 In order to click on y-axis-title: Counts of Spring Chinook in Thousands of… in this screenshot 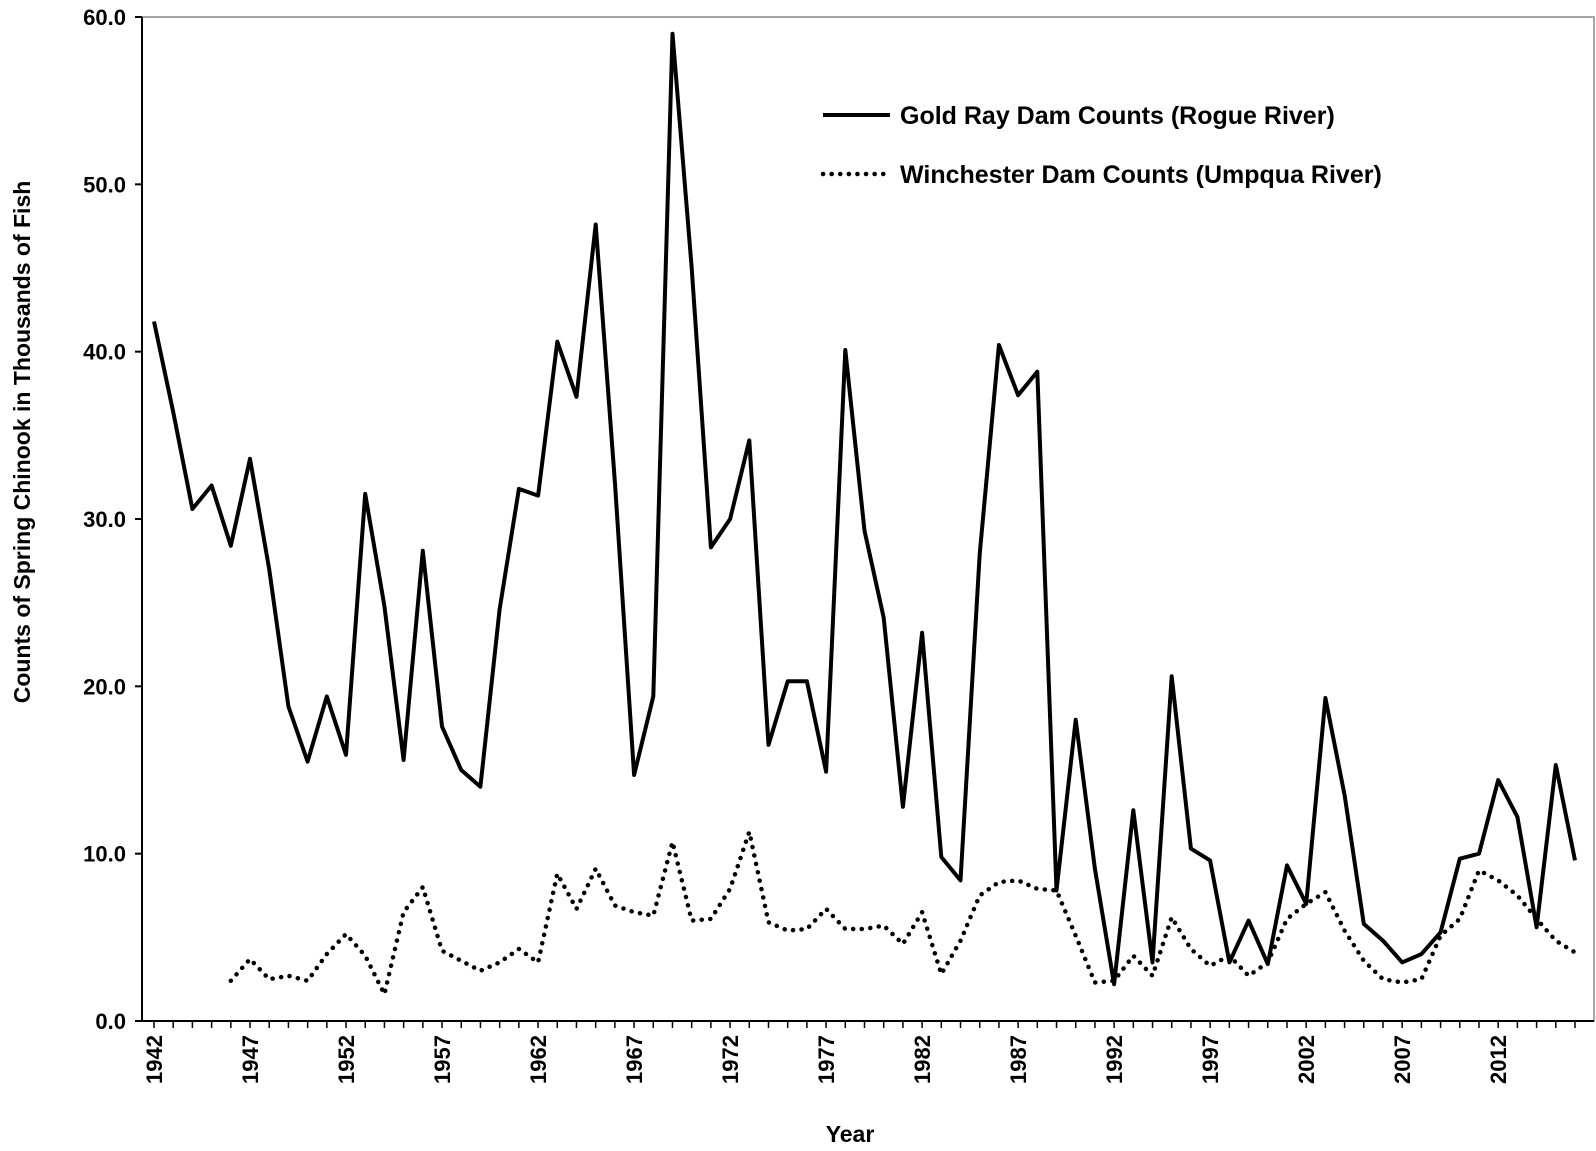, I will do `click(22, 442)`.